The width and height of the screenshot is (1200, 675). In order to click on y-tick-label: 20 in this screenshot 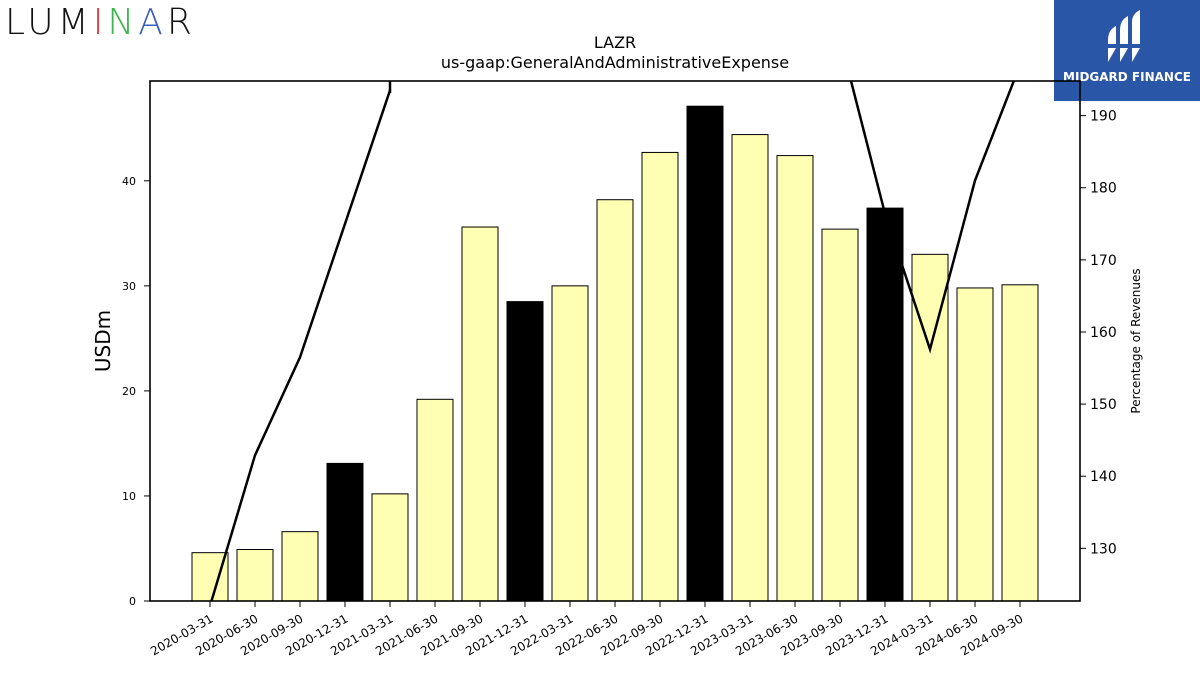, I will do `click(129, 391)`.